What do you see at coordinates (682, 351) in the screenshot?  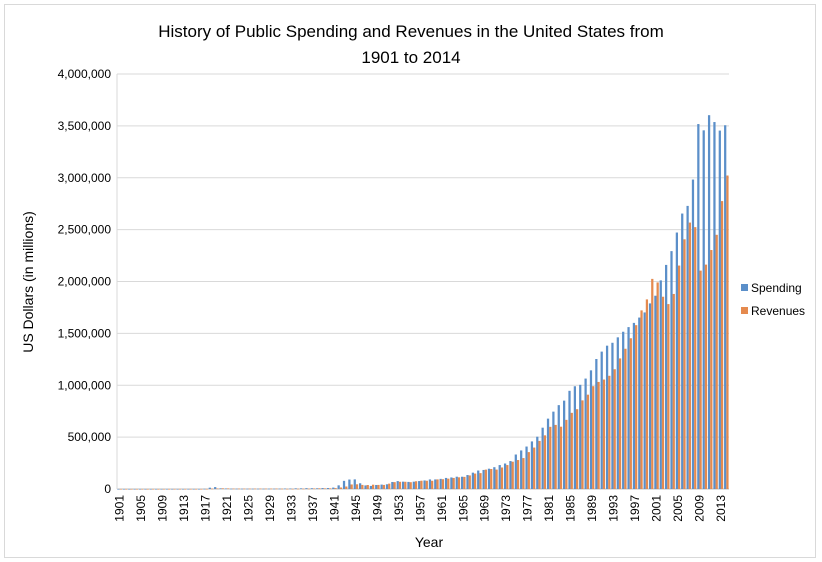 I see `bar-spending-2006` at bounding box center [682, 351].